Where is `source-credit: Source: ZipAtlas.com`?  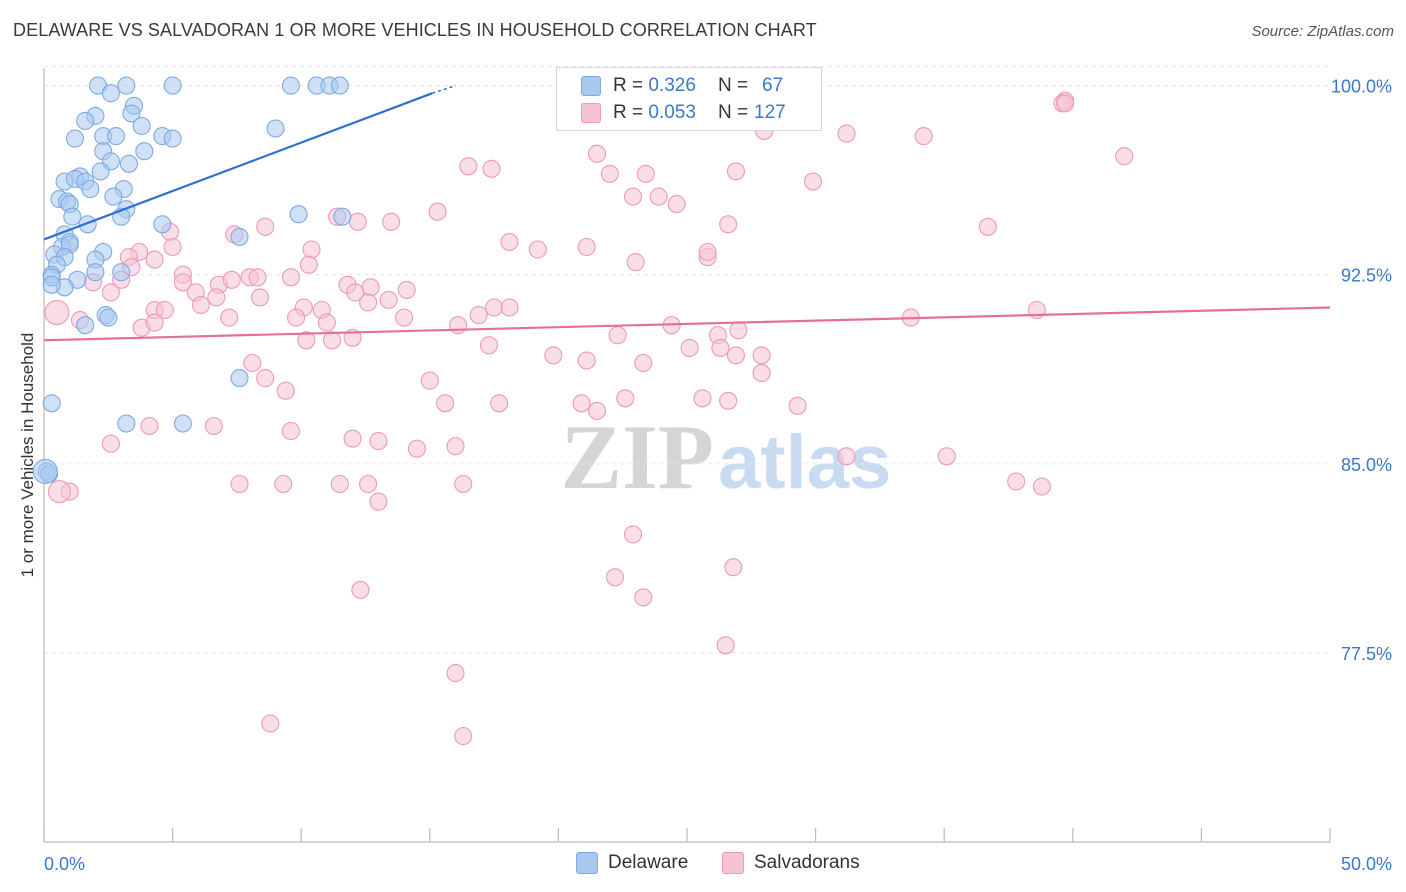 source-credit: Source: ZipAtlas.com is located at coordinates (1322, 31).